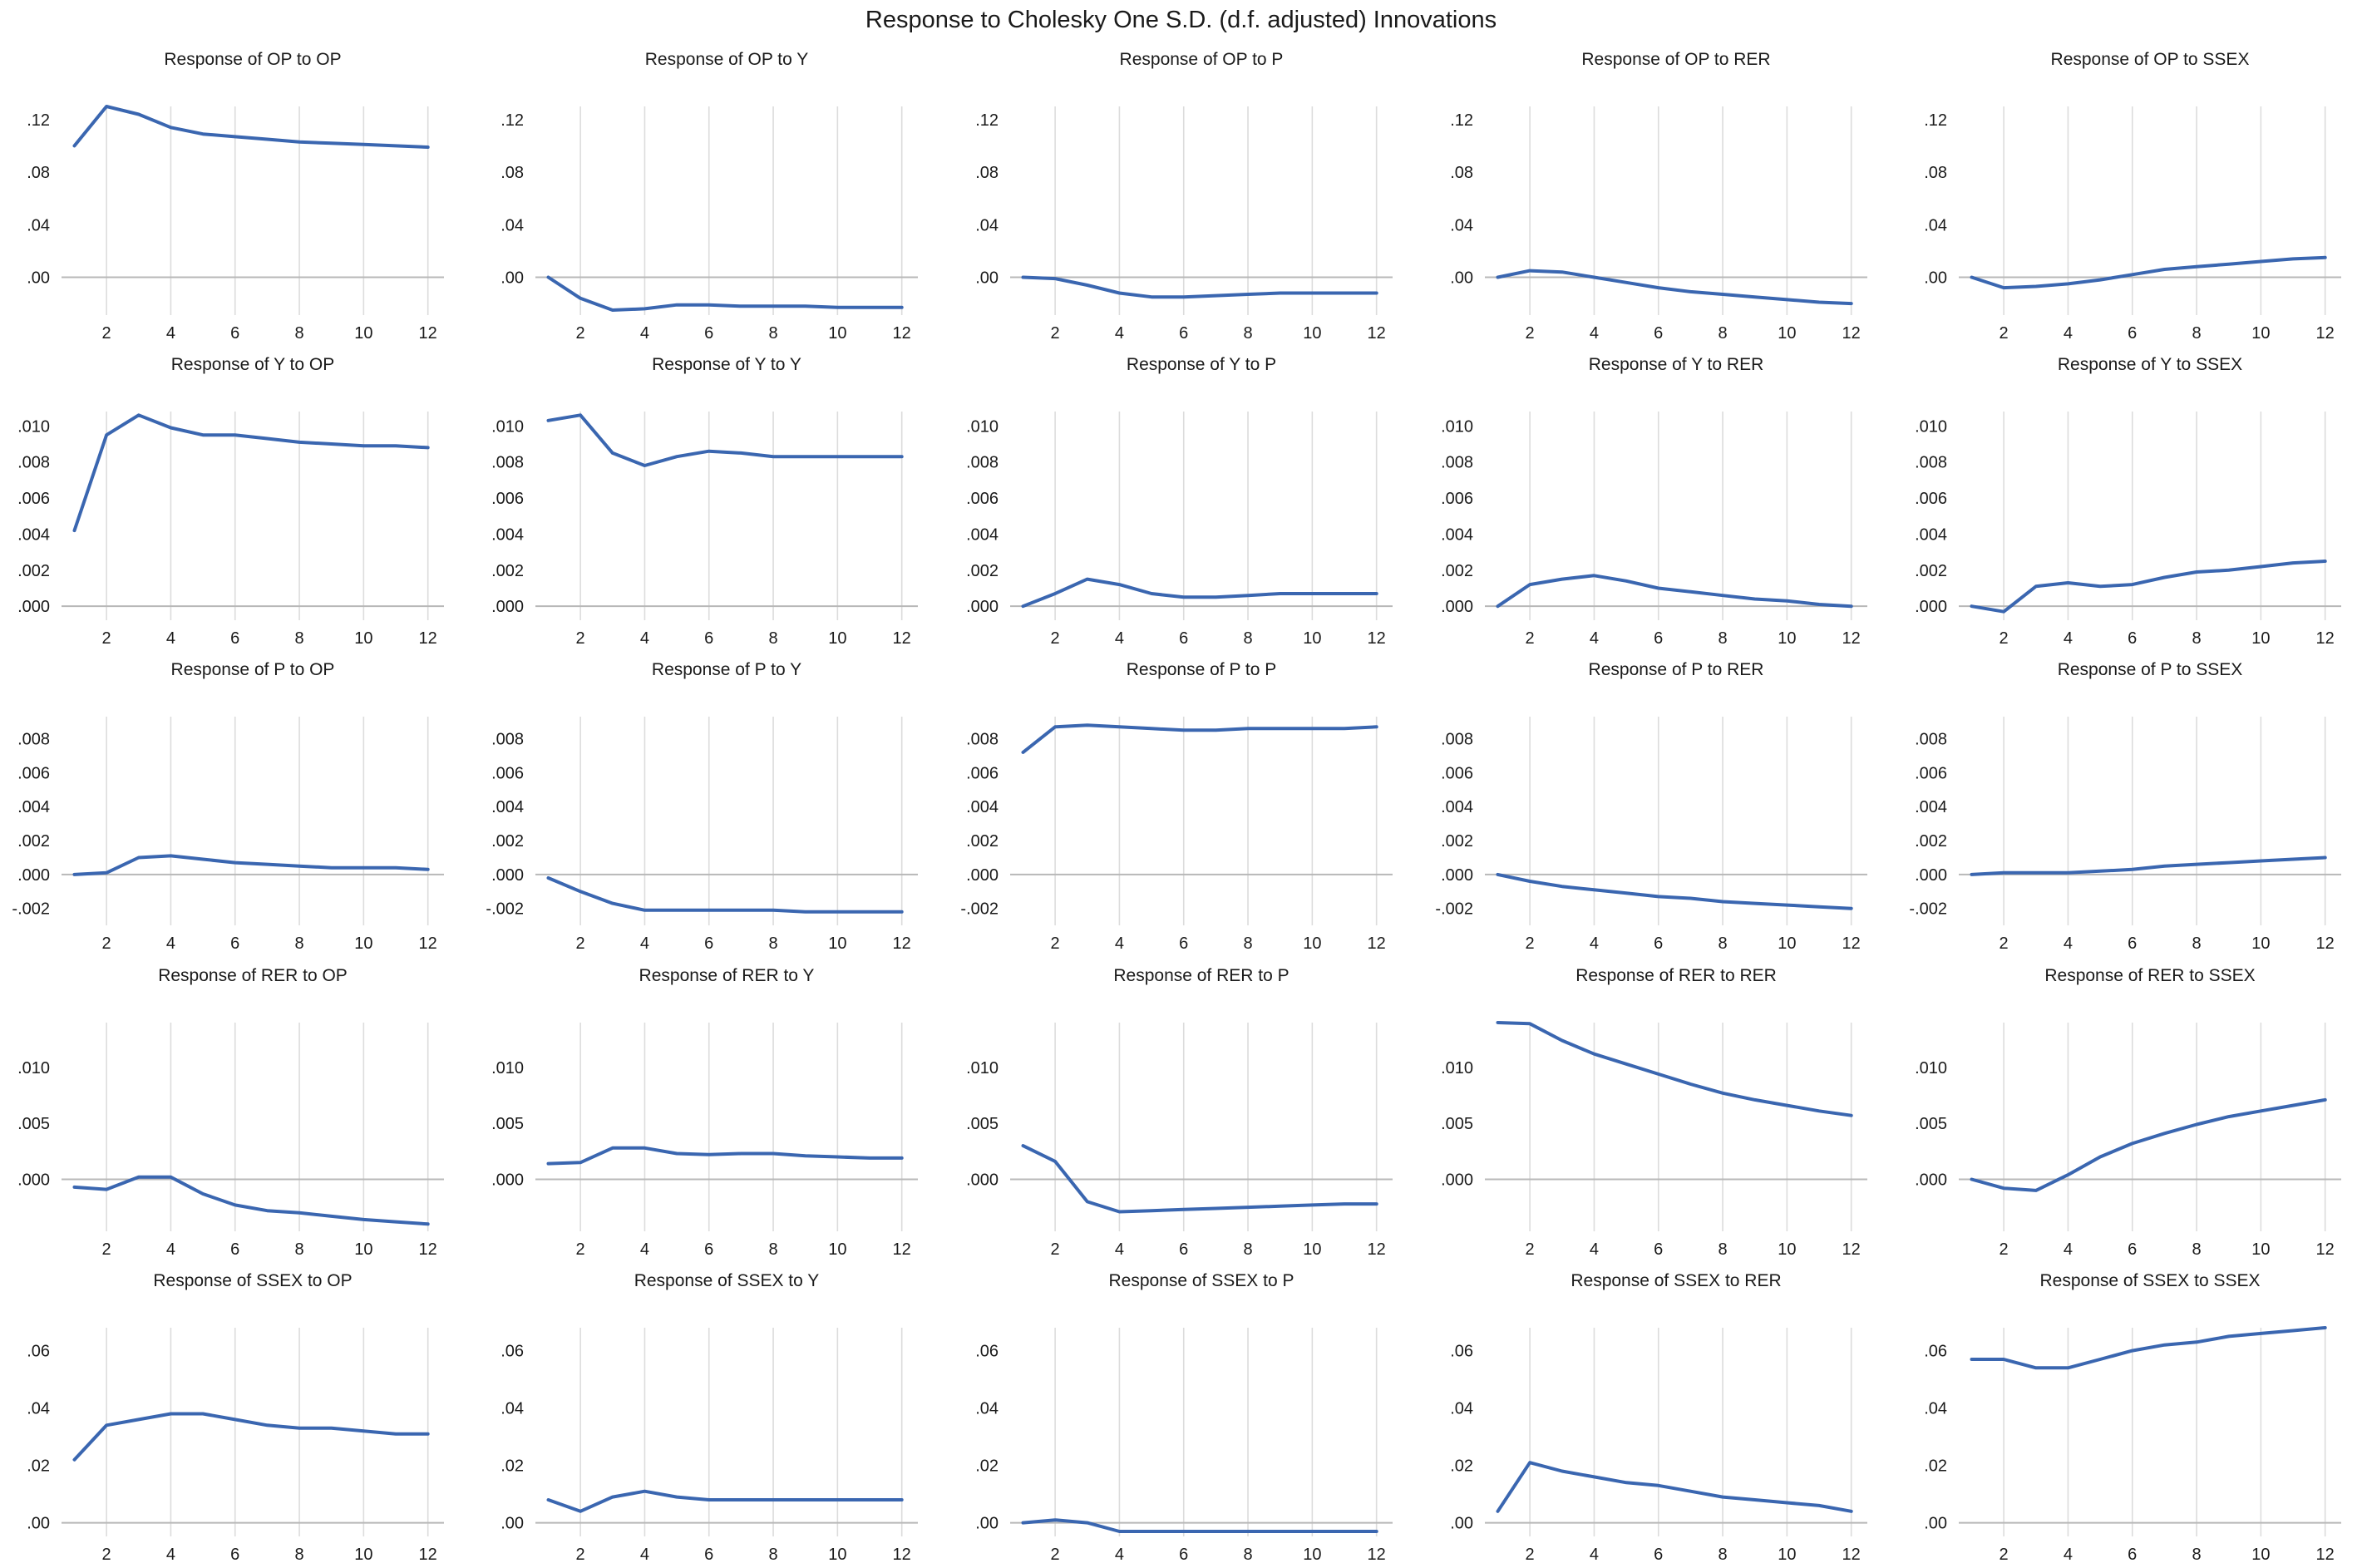  Describe the element at coordinates (1676, 1280) in the screenshot. I see `panel-title: Response of SSEX to RER` at that location.